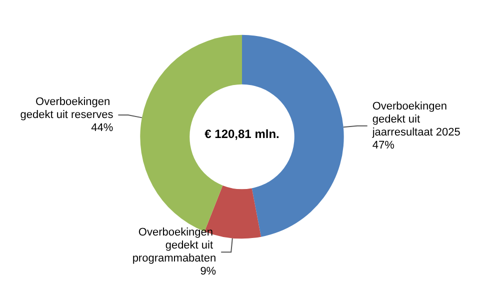 The height and width of the screenshot is (291, 484). I want to click on data-label: 9%, so click(208, 272).